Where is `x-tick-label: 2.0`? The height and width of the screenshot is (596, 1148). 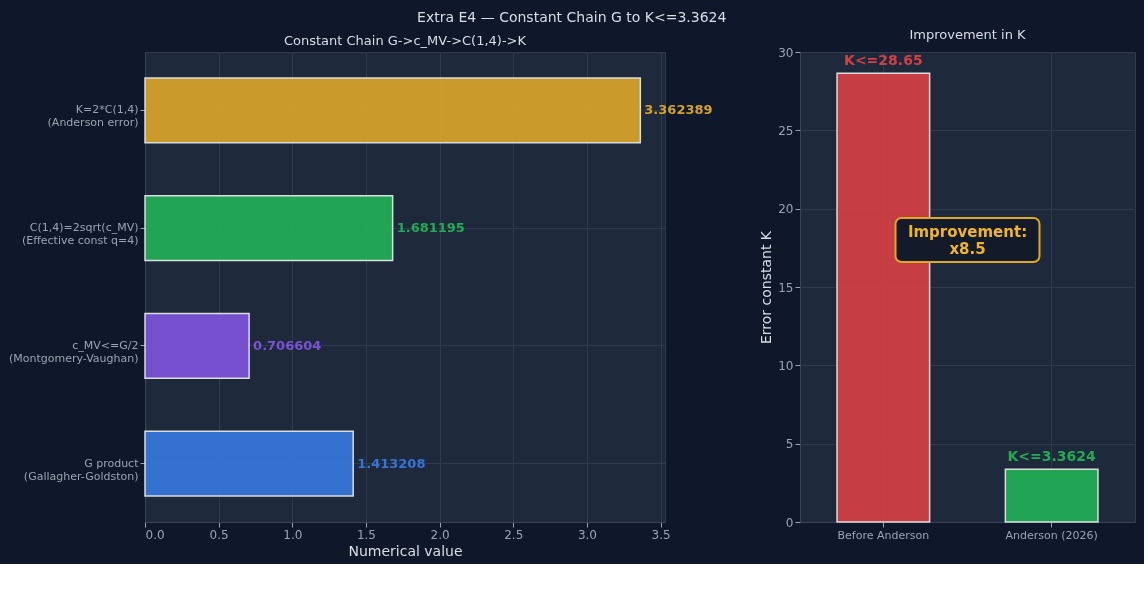 x-tick-label: 2.0 is located at coordinates (440, 534).